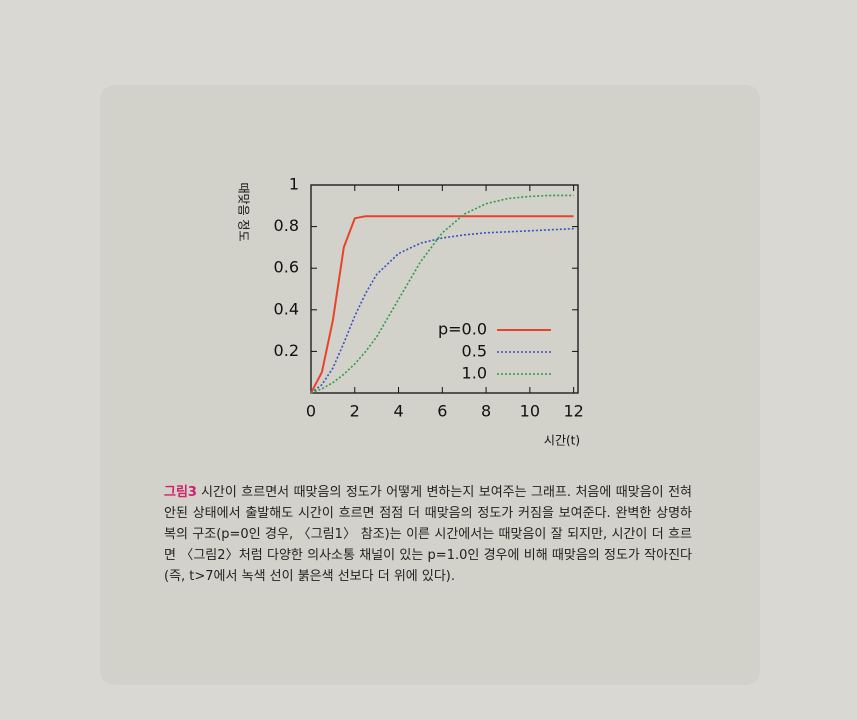 The height and width of the screenshot is (720, 857). What do you see at coordinates (474, 351) in the screenshot?
I see `legend-label: 0.5` at bounding box center [474, 351].